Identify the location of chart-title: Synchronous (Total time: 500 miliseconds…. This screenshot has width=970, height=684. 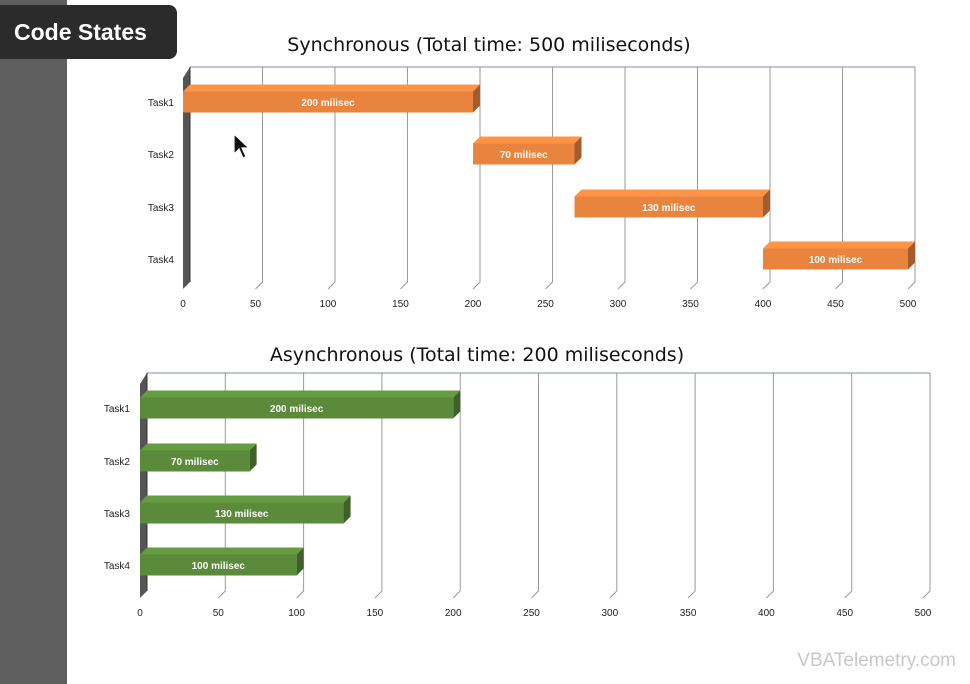
(488, 45).